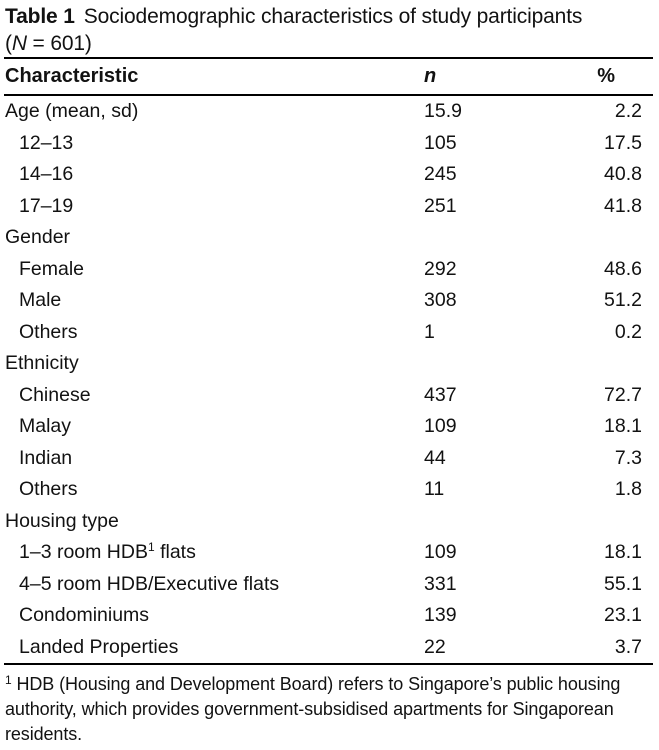 The image size is (659, 750). Describe the element at coordinates (40, 300) in the screenshot. I see `row-label-text: Male` at that location.